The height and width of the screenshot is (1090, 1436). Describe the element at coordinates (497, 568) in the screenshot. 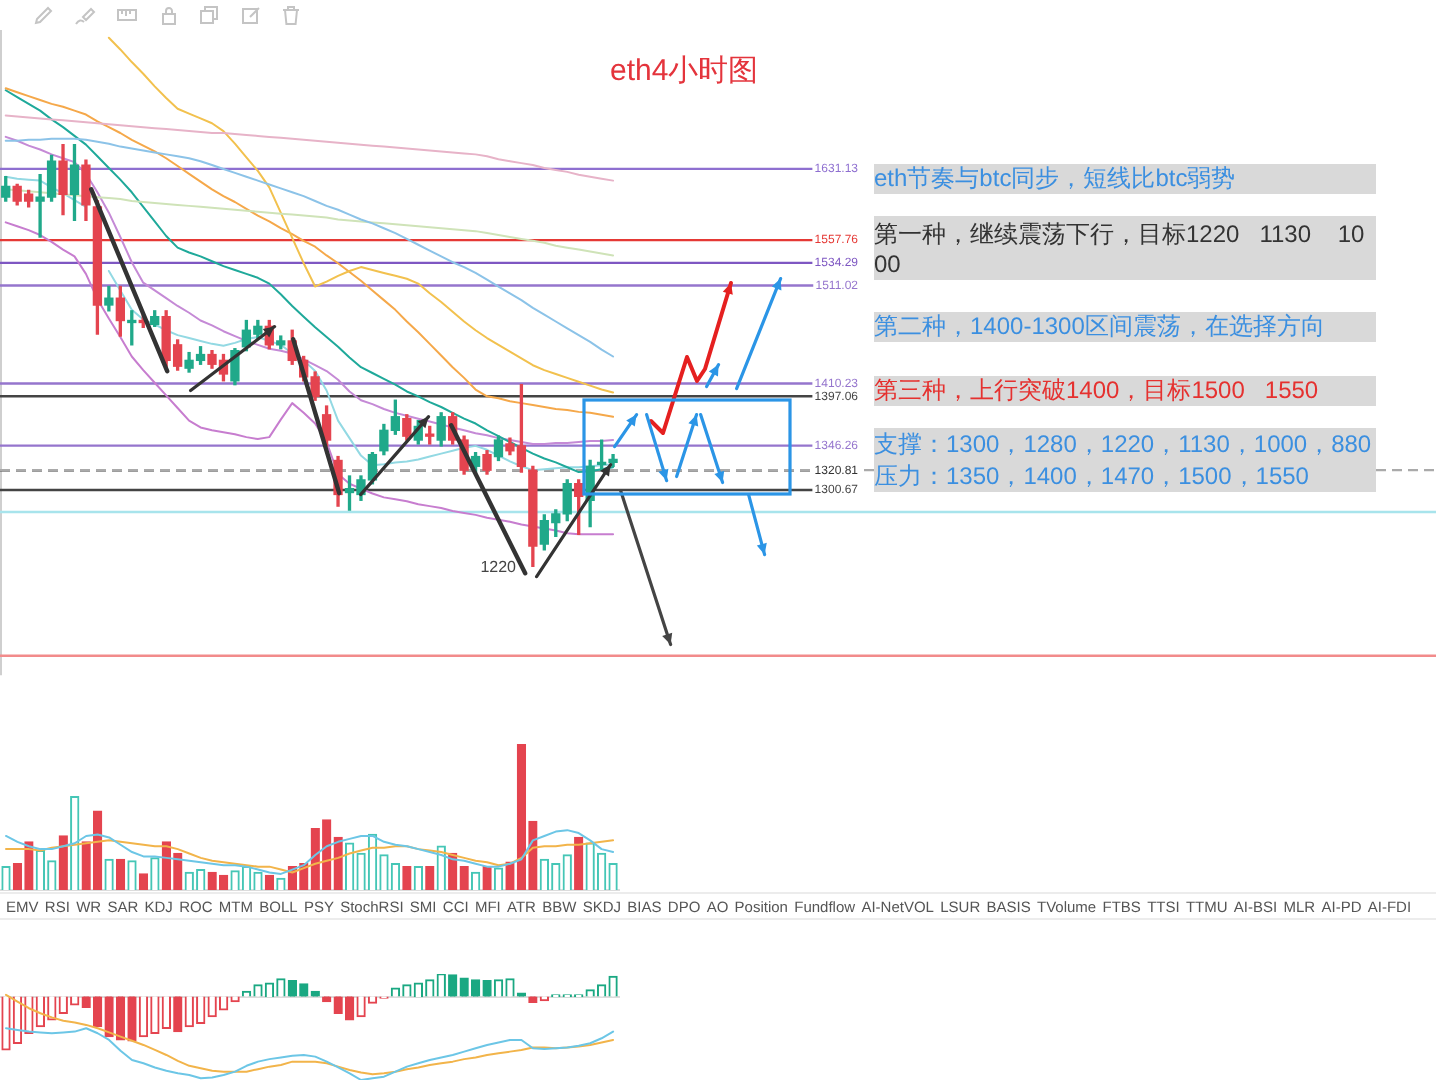

I see `annotation: 1220` at that location.